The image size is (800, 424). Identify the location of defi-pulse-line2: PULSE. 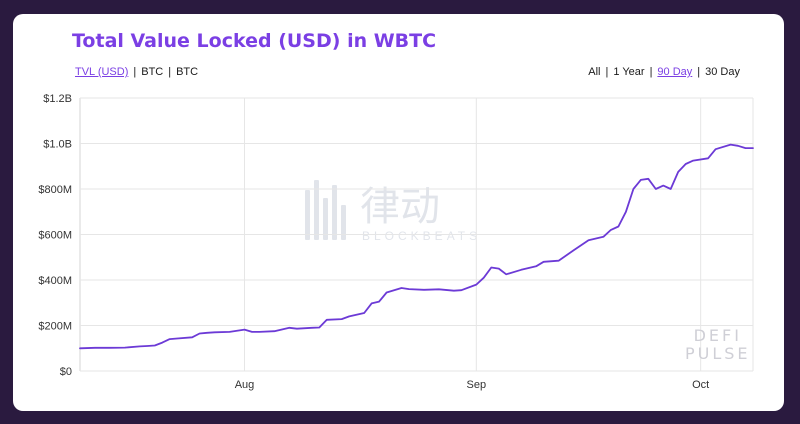
(718, 353).